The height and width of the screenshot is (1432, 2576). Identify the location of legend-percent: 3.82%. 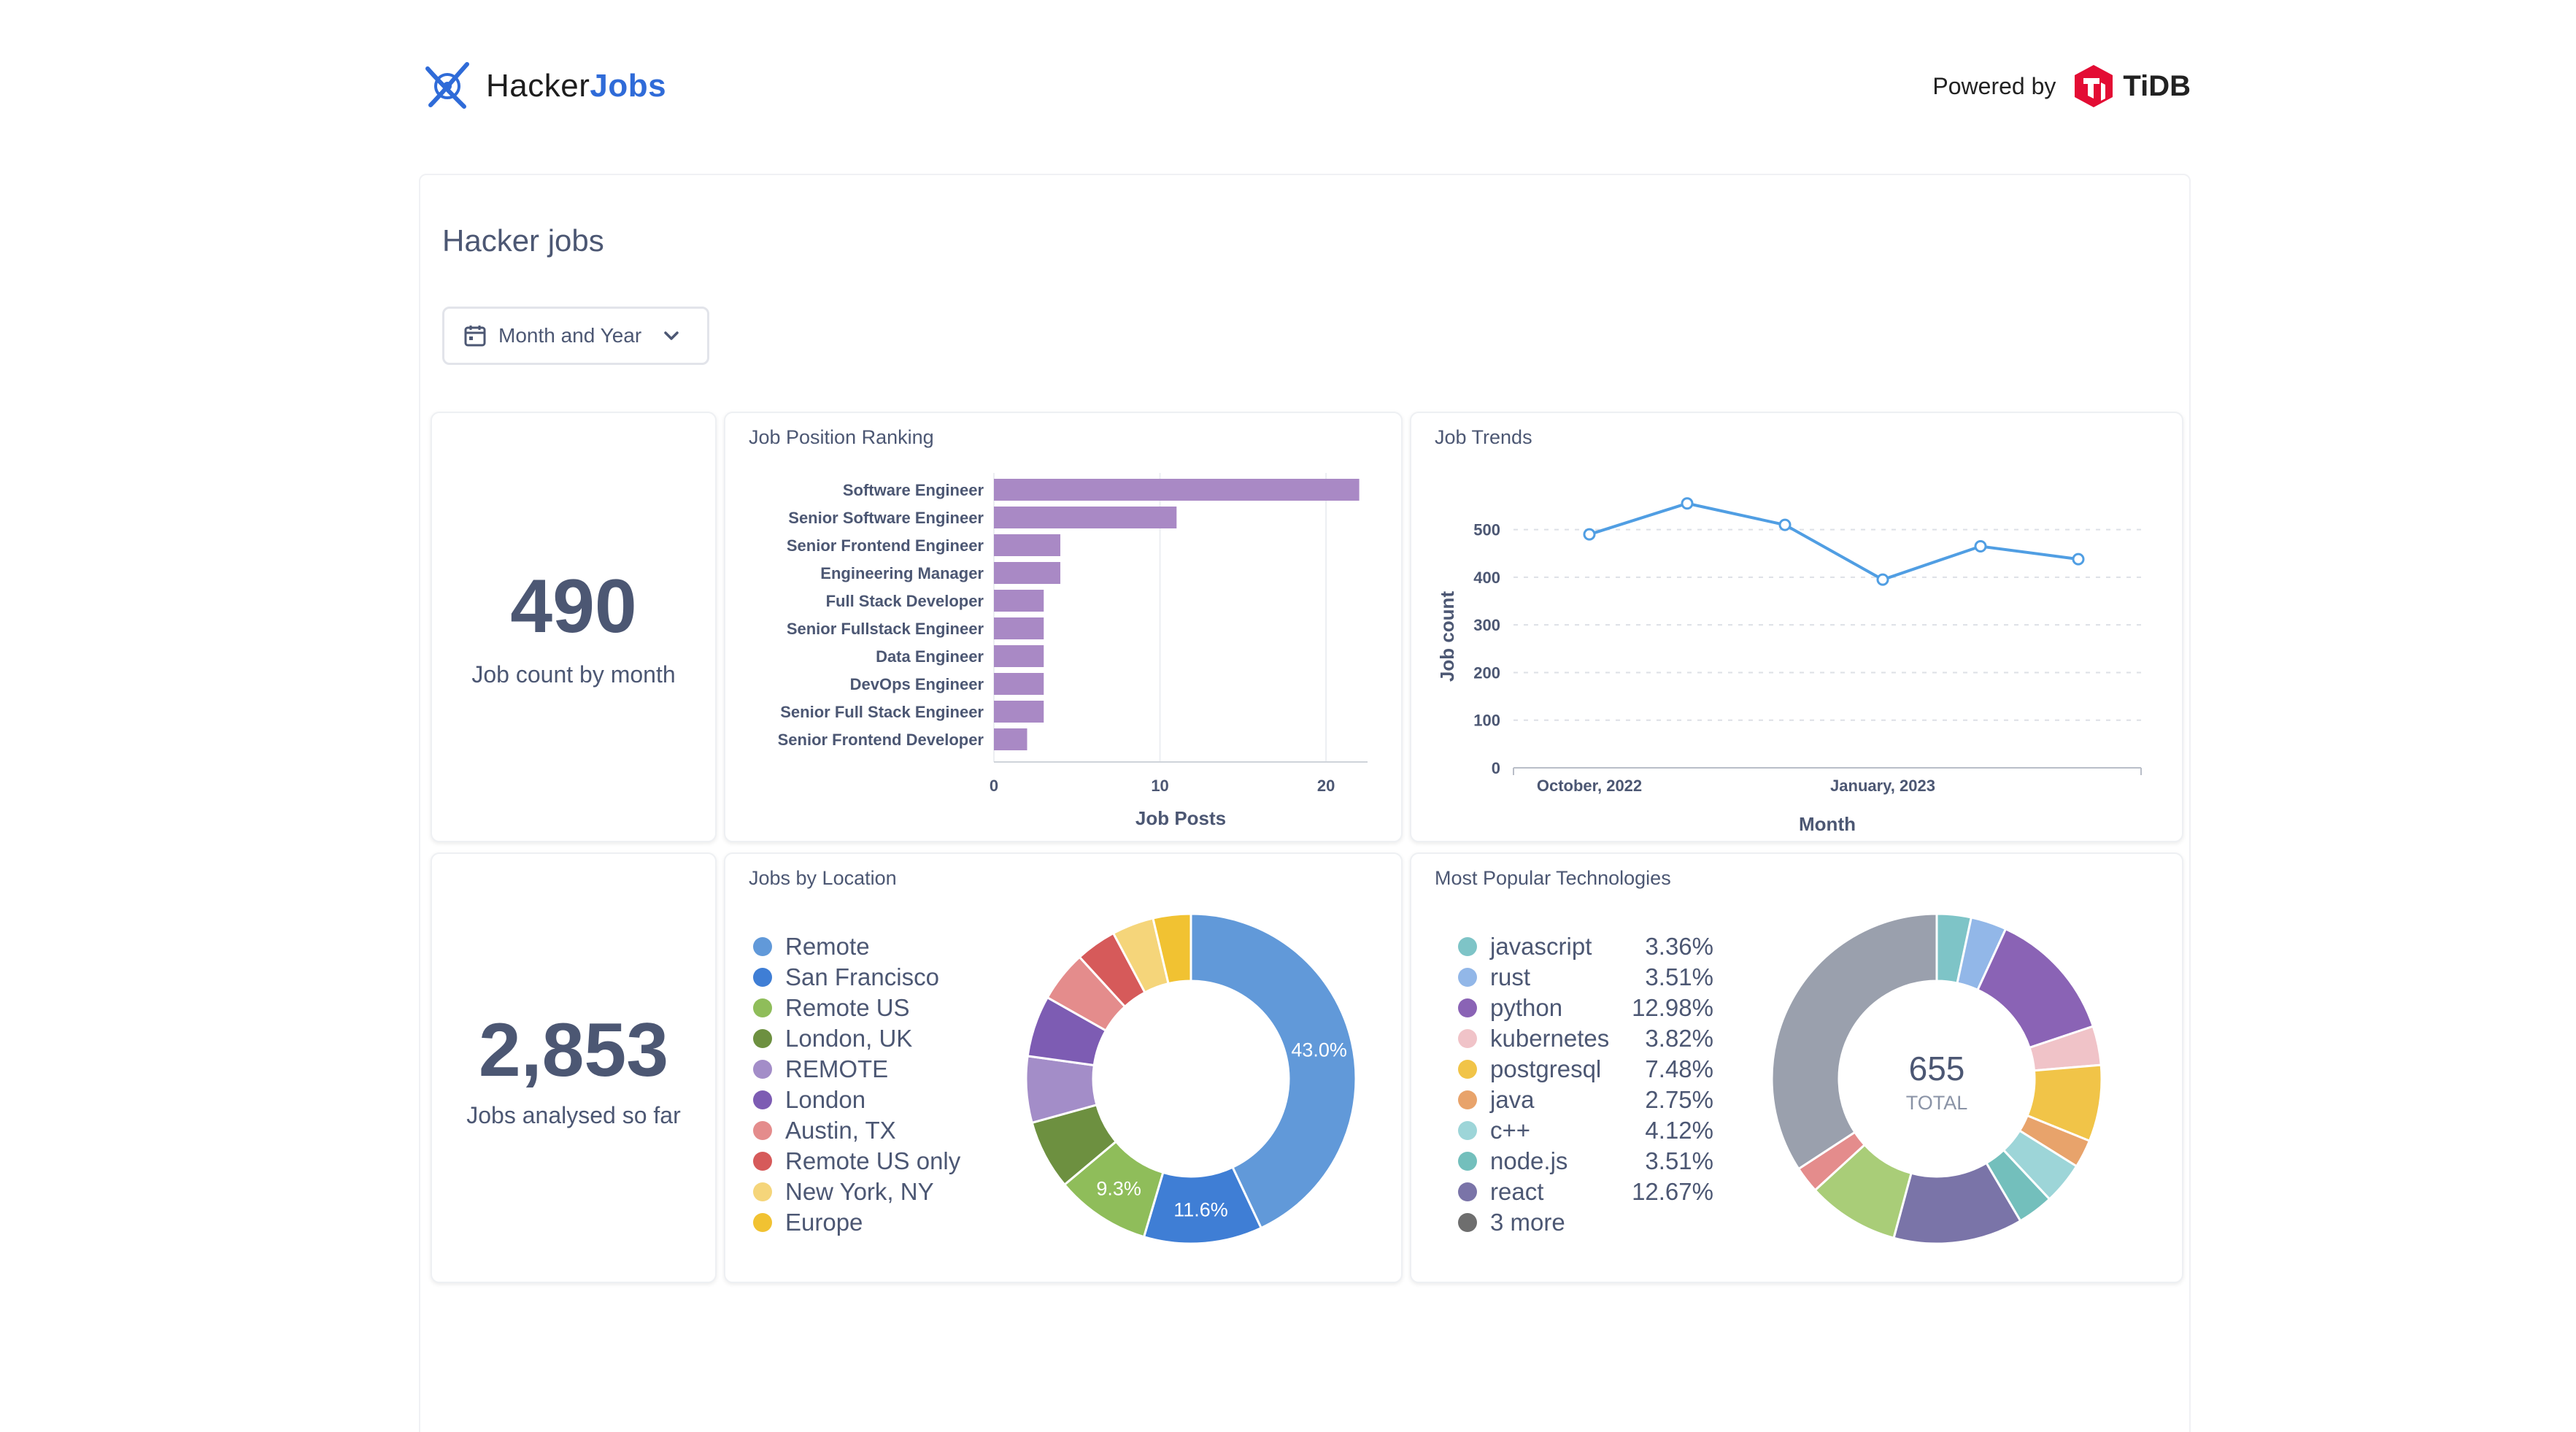
(1679, 1038).